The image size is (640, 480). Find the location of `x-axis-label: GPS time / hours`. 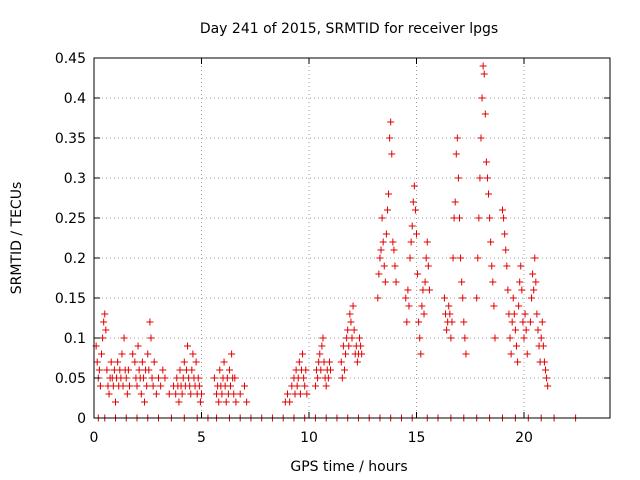

x-axis-label: GPS time / hours is located at coordinates (348, 467).